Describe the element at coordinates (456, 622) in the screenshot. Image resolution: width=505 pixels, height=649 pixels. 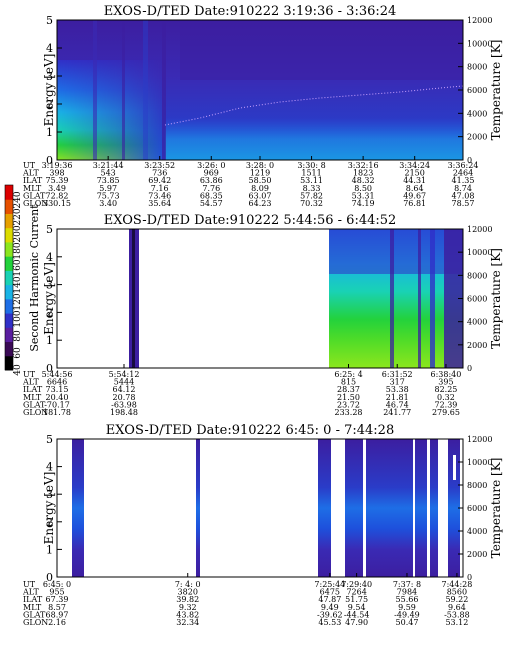
I see `panel-3-orbit-value: 53.12` at that location.